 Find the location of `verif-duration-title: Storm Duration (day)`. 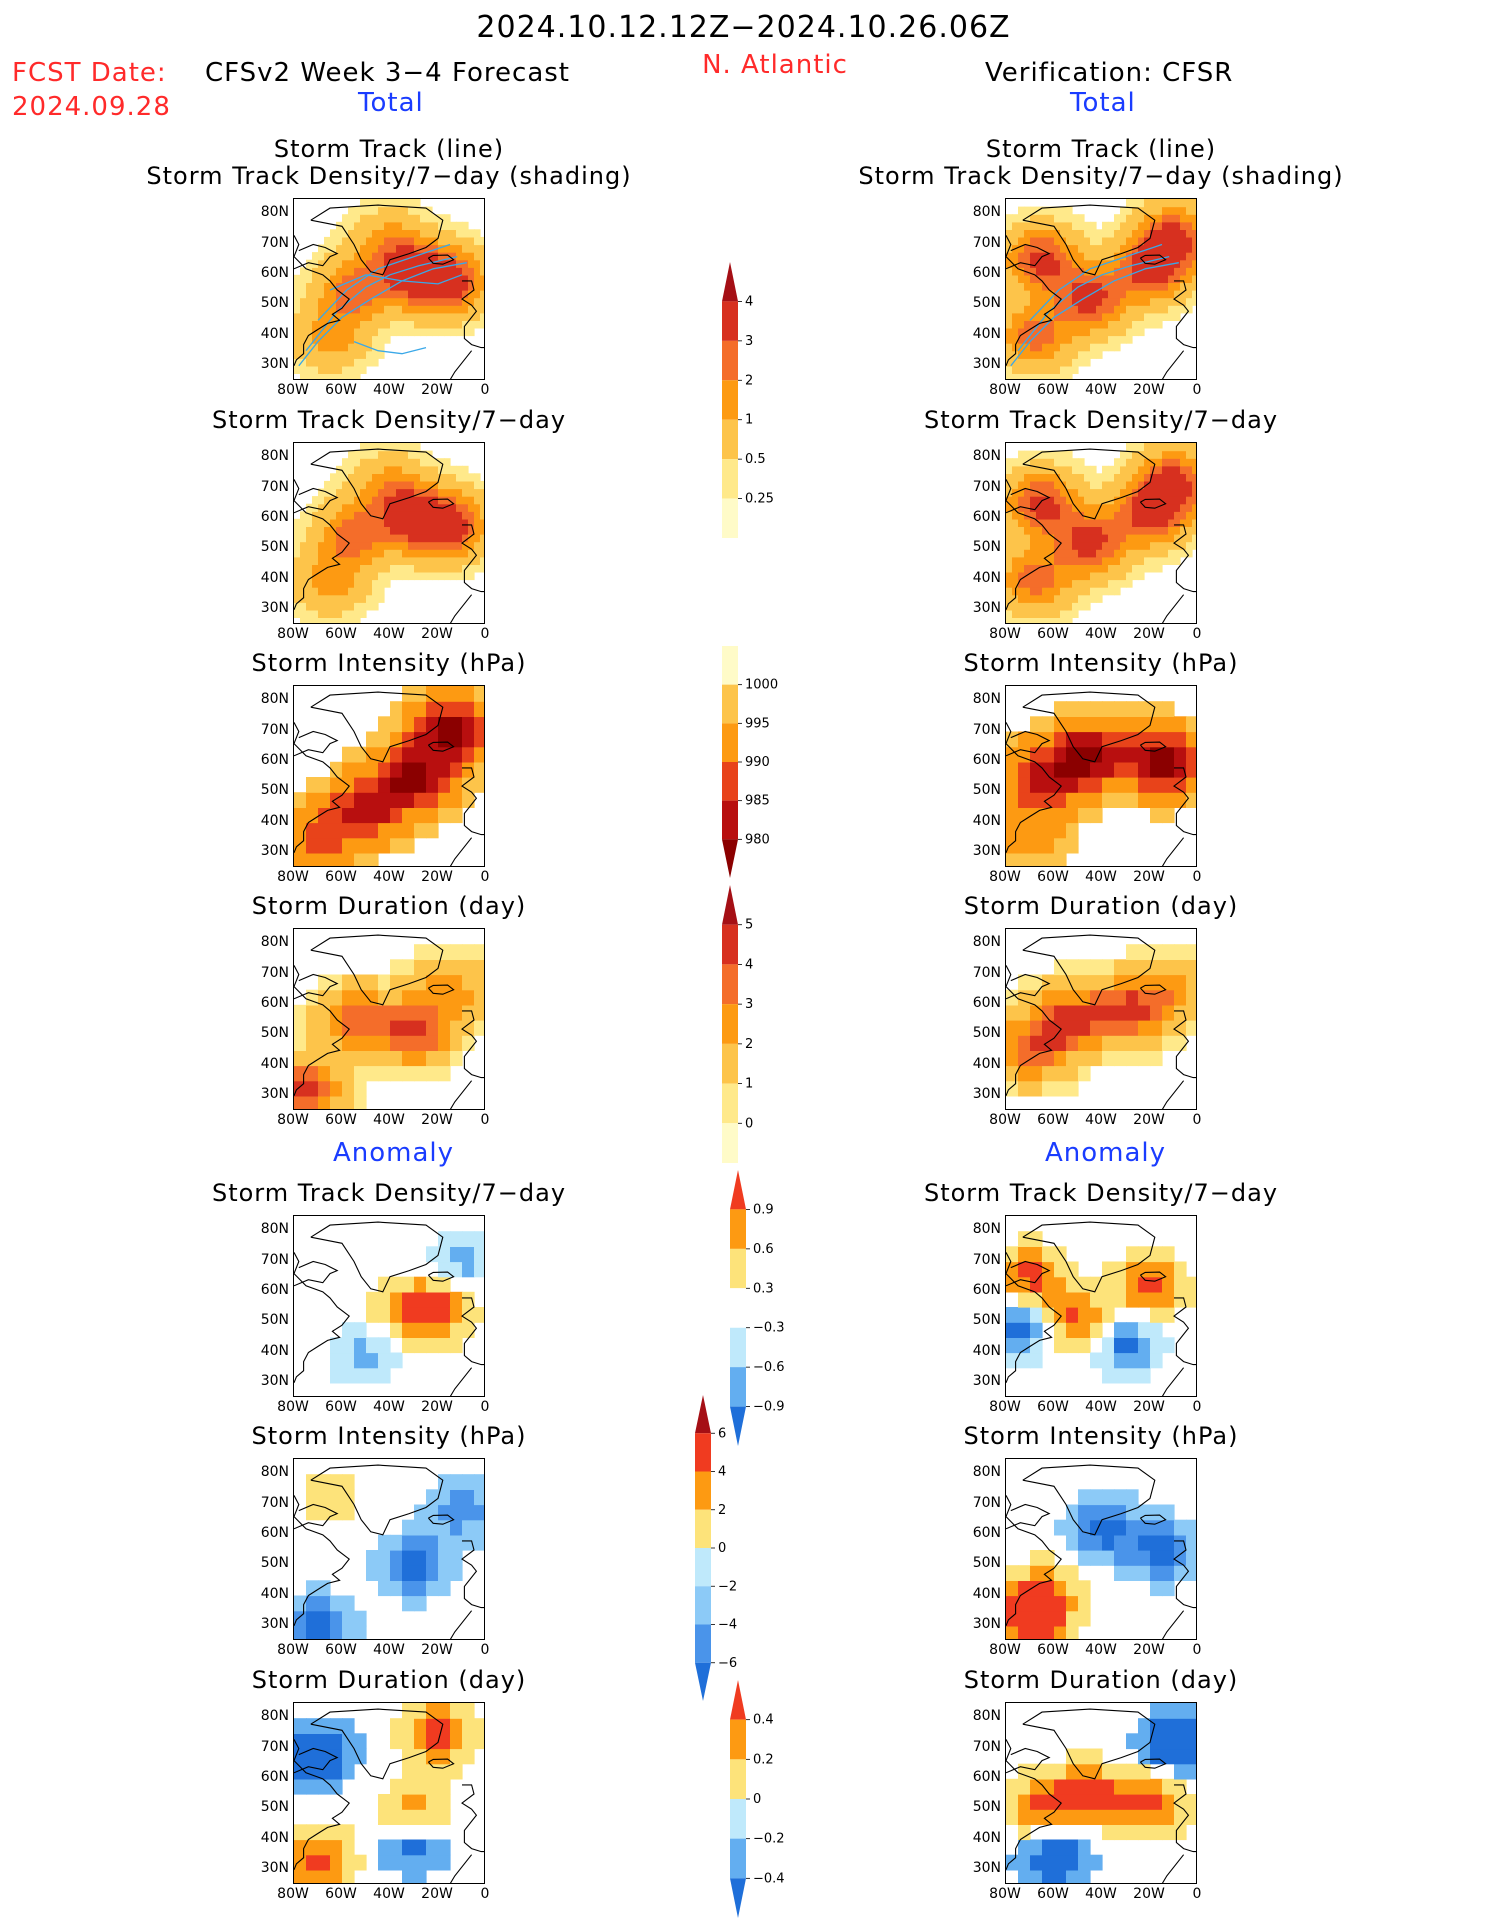

verif-duration-title: Storm Duration (day) is located at coordinates (1101, 906).